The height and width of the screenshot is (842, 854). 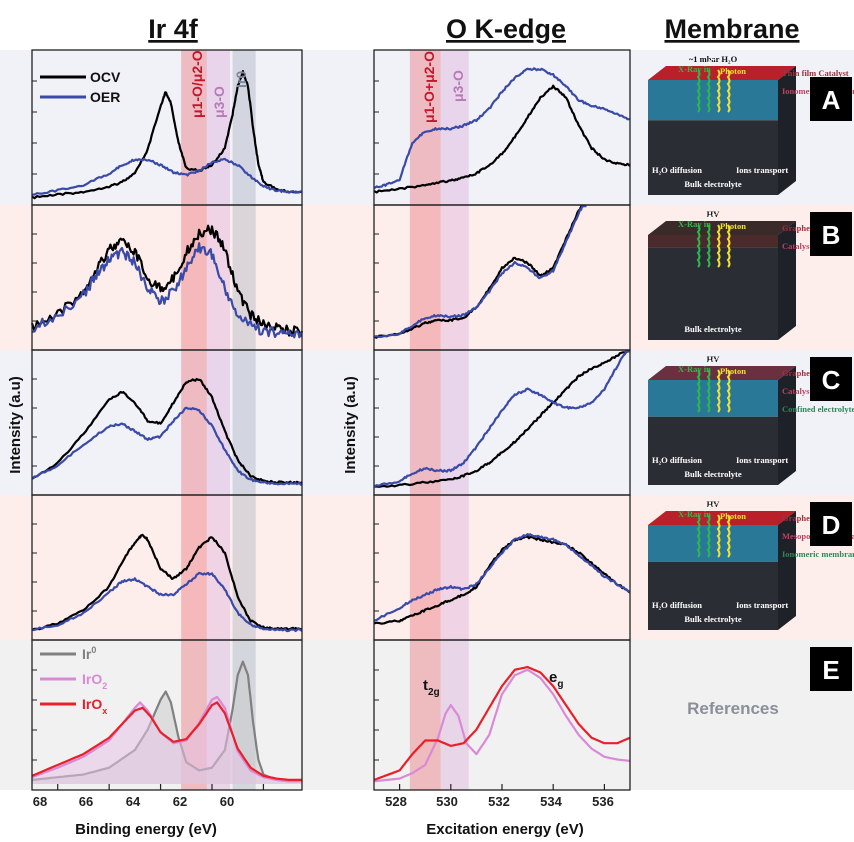 I want to click on ir-tick-62: 62, so click(x=180, y=801).